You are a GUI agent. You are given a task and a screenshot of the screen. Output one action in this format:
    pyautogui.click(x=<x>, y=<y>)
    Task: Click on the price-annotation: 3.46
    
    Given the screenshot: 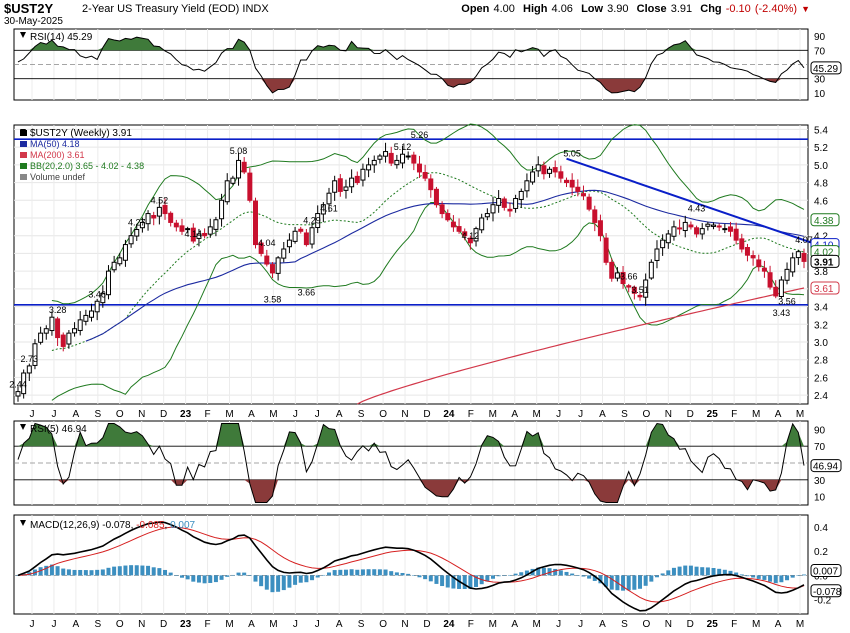 What is the action you would take?
    pyautogui.click(x=97, y=294)
    